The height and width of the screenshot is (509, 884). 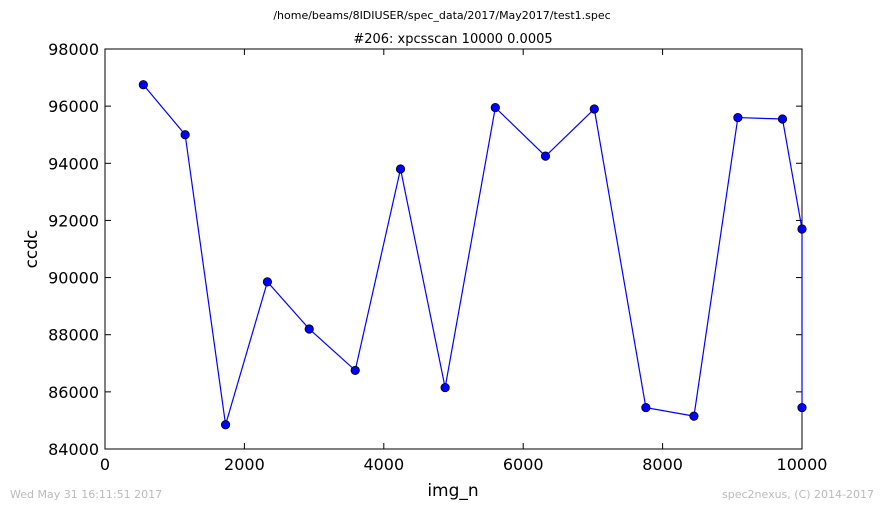 What do you see at coordinates (73, 449) in the screenshot?
I see `y-tick-label: 84000` at bounding box center [73, 449].